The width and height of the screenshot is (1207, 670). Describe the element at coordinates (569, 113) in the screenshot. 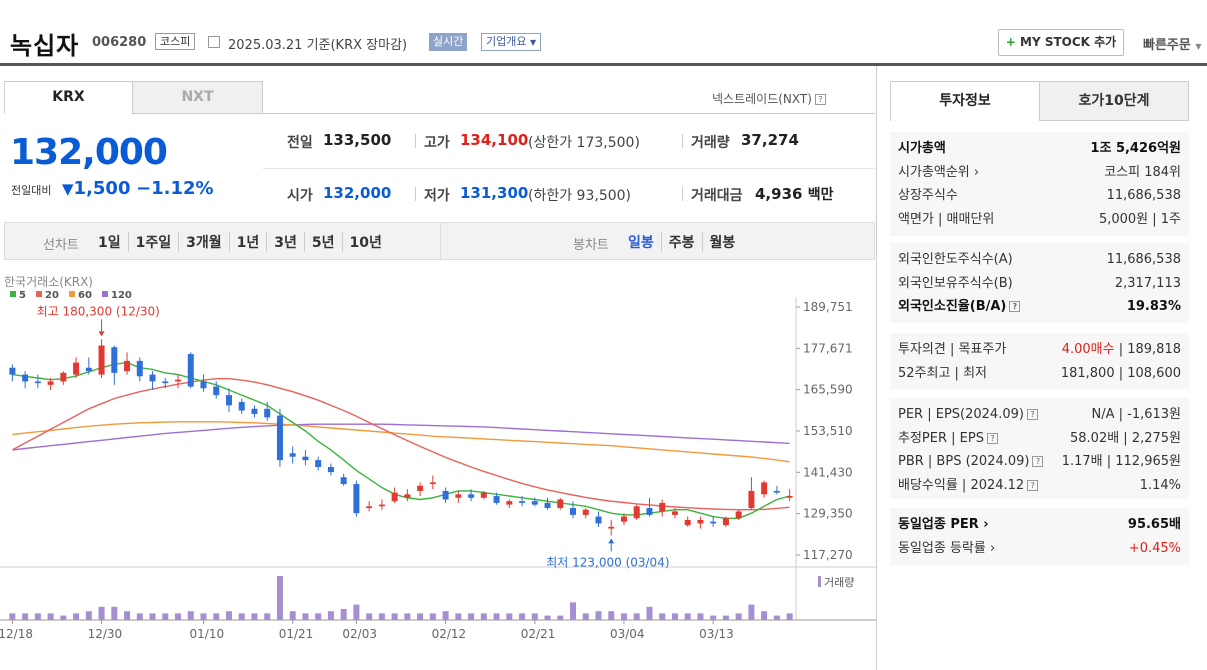

I see `tab-underline` at that location.